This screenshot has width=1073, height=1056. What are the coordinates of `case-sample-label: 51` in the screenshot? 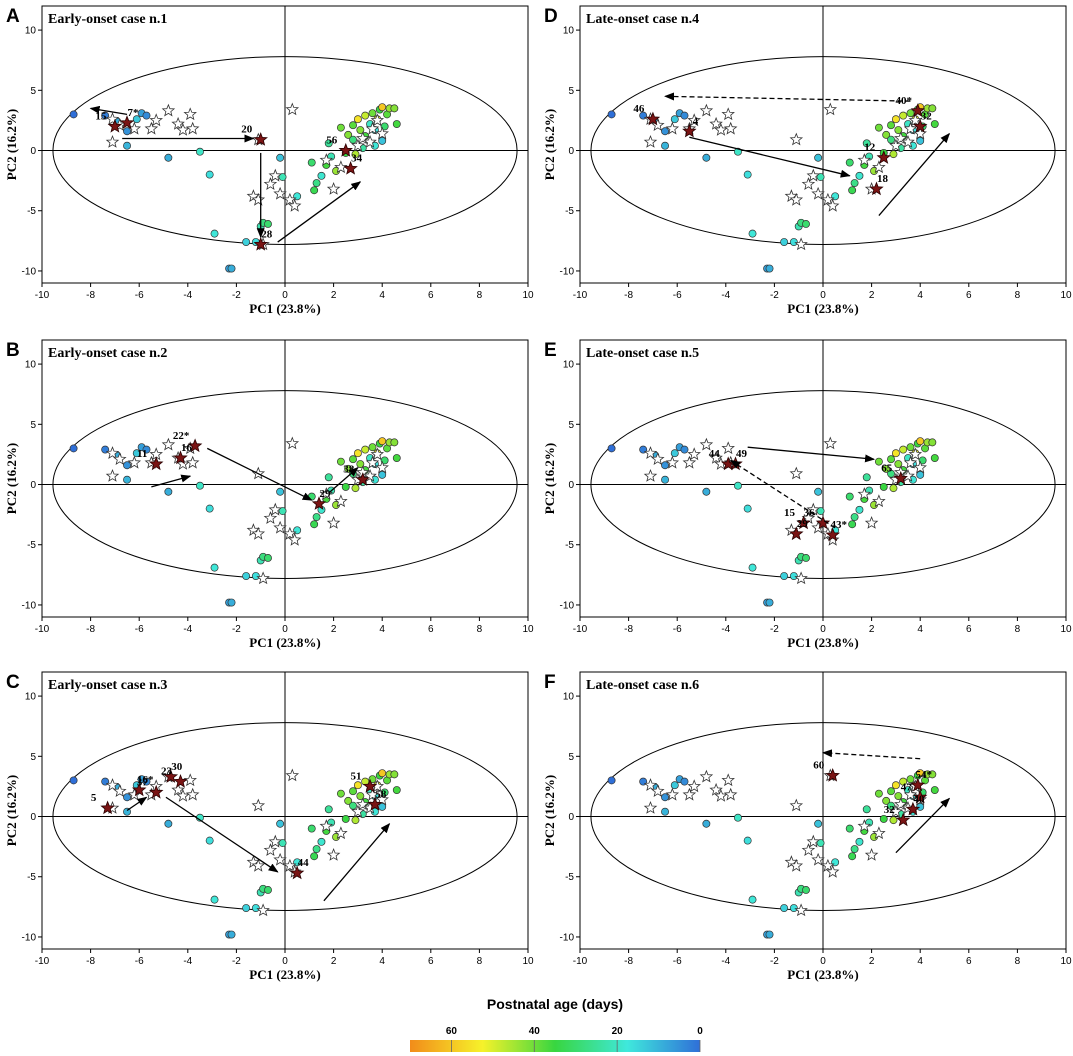 It's located at (356, 776).